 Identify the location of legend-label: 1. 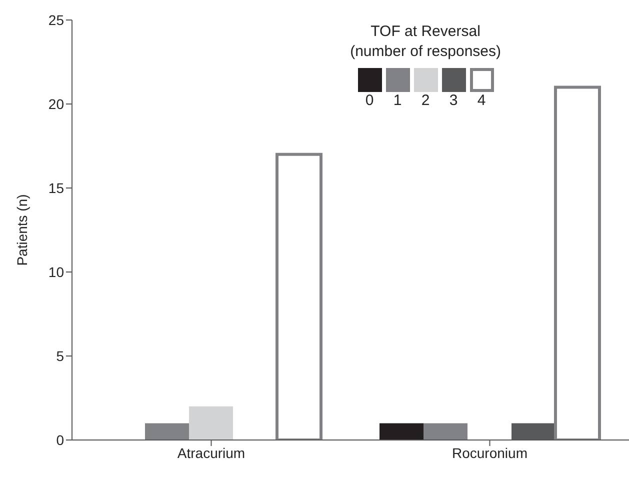
(397, 101).